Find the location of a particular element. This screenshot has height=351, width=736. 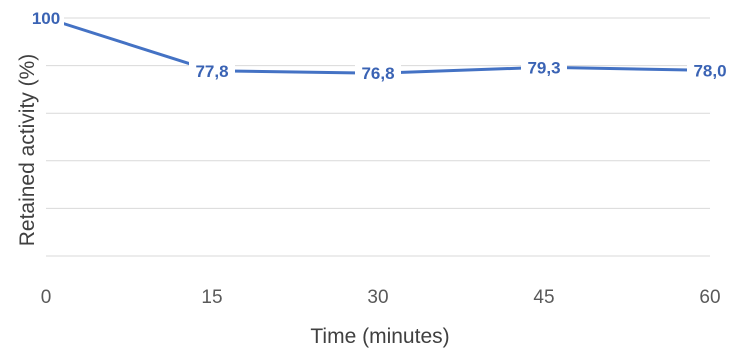

data-label: 77,8 is located at coordinates (212, 70).